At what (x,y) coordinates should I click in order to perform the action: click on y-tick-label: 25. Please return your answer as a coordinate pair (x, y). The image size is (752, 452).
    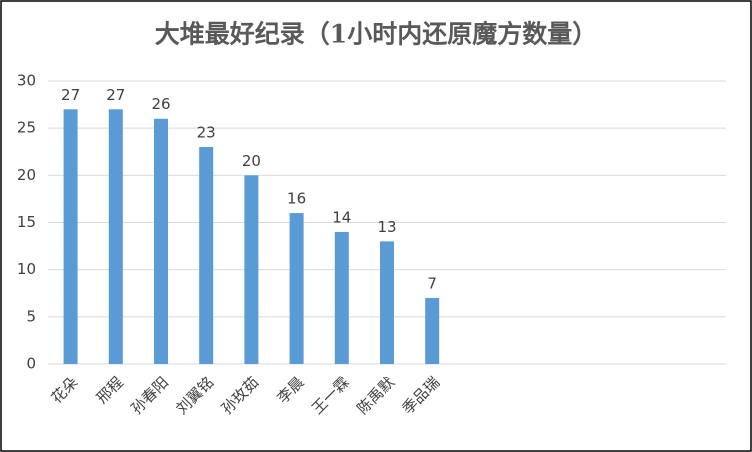
    Looking at the image, I should click on (26, 128).